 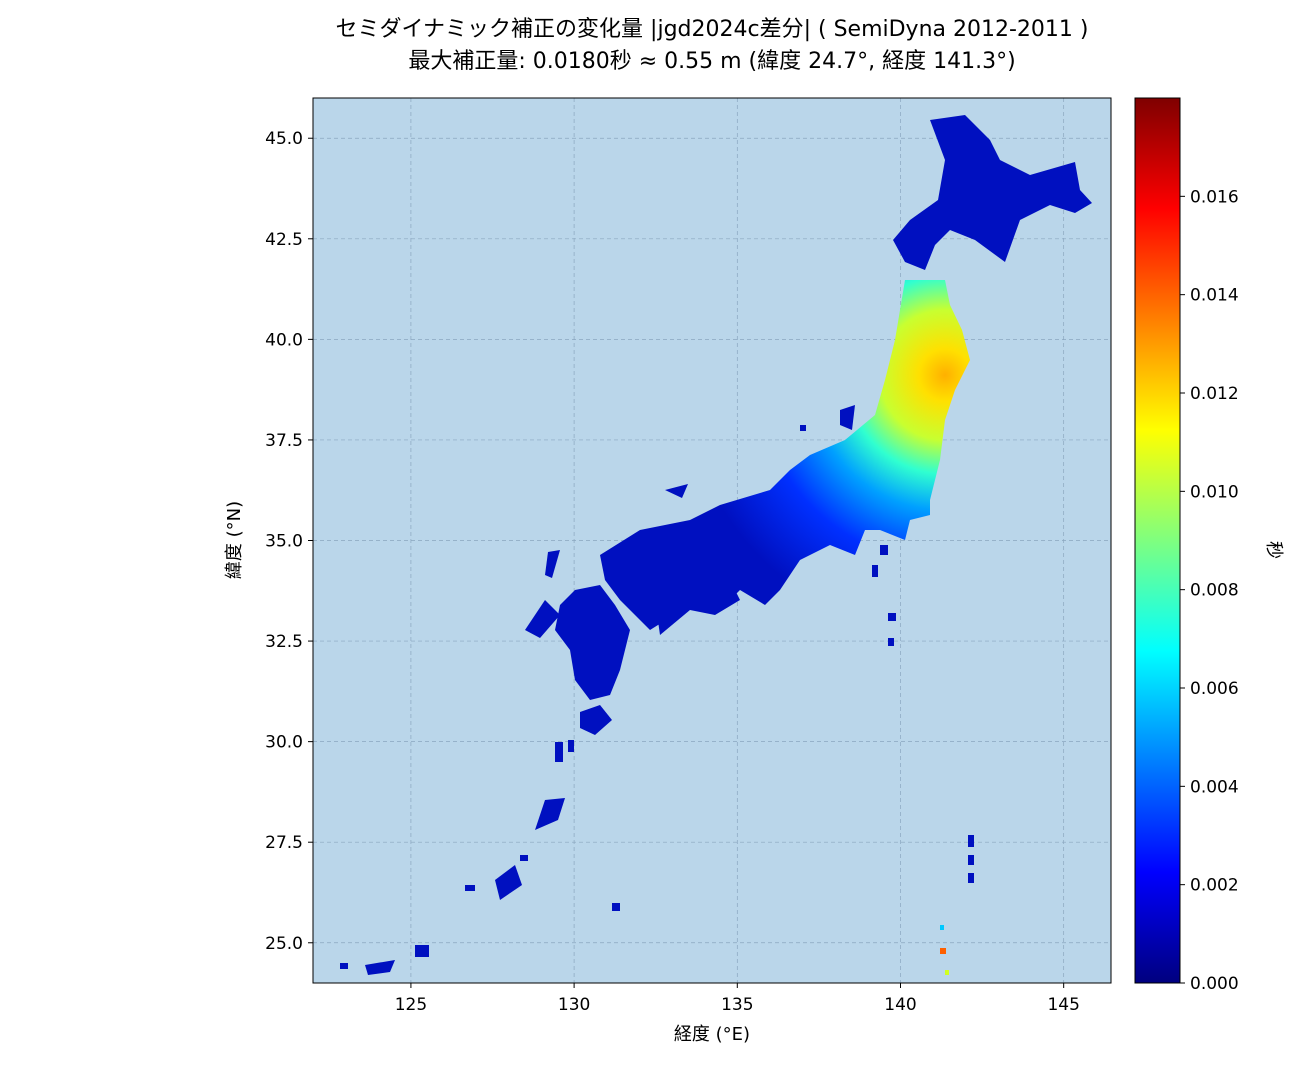 What do you see at coordinates (1214, 591) in the screenshot?
I see `colorbar-tick-label: 0.008` at bounding box center [1214, 591].